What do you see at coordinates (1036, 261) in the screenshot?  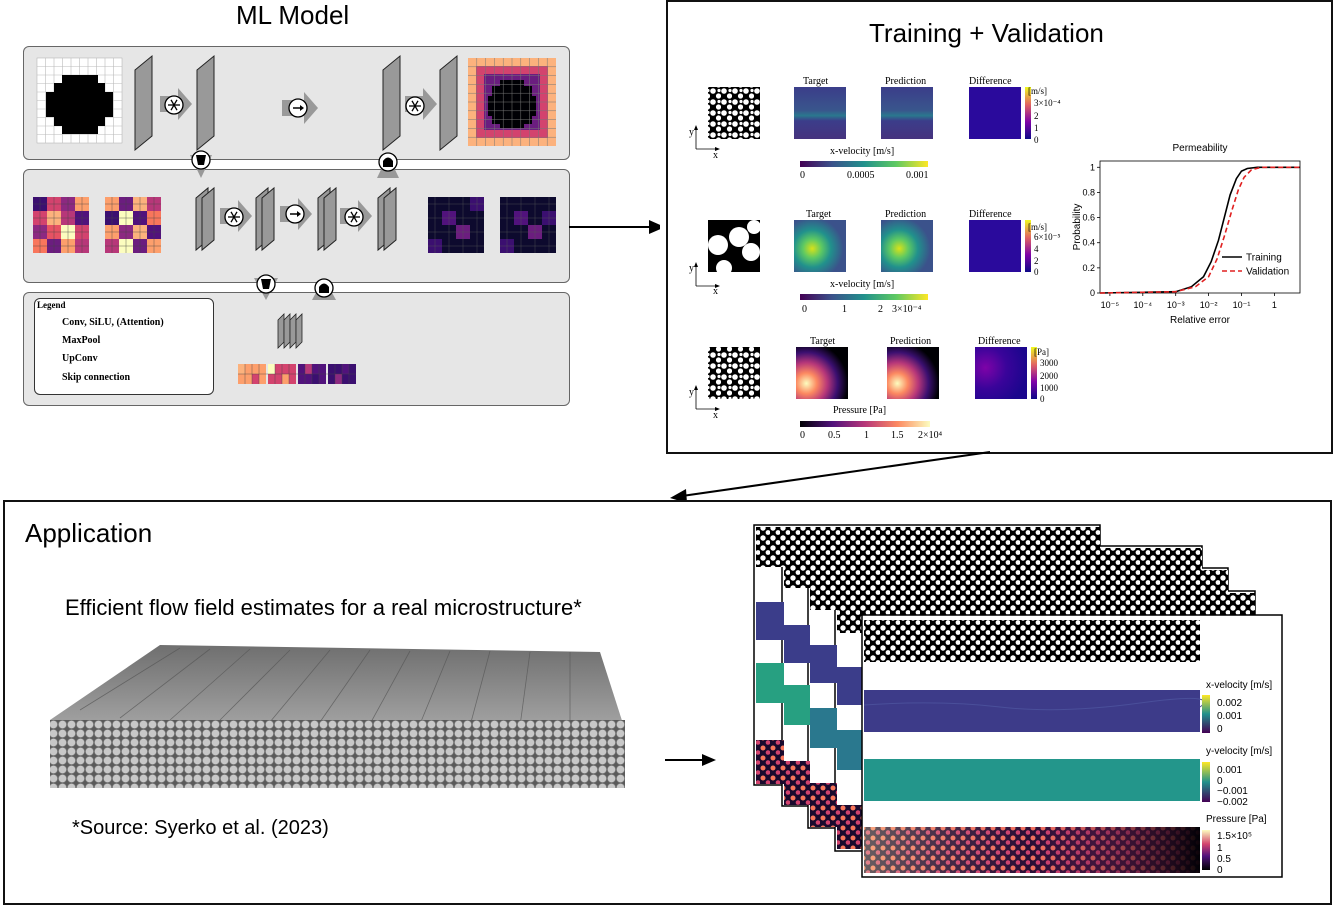 I see `row2-diff-tick-2: 2` at bounding box center [1036, 261].